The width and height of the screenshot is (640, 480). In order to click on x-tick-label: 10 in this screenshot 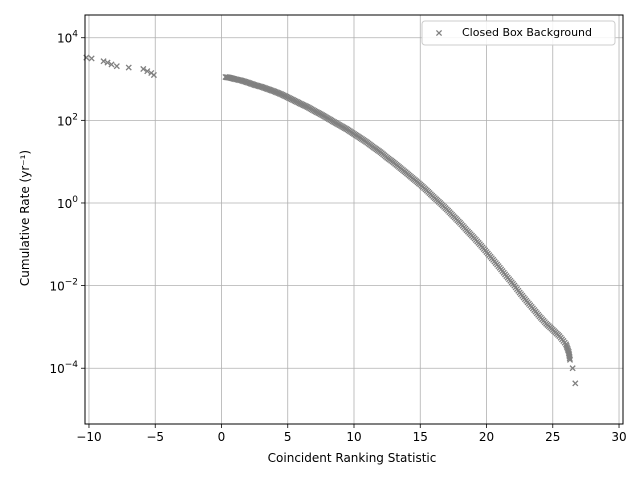, I will do `click(353, 437)`.